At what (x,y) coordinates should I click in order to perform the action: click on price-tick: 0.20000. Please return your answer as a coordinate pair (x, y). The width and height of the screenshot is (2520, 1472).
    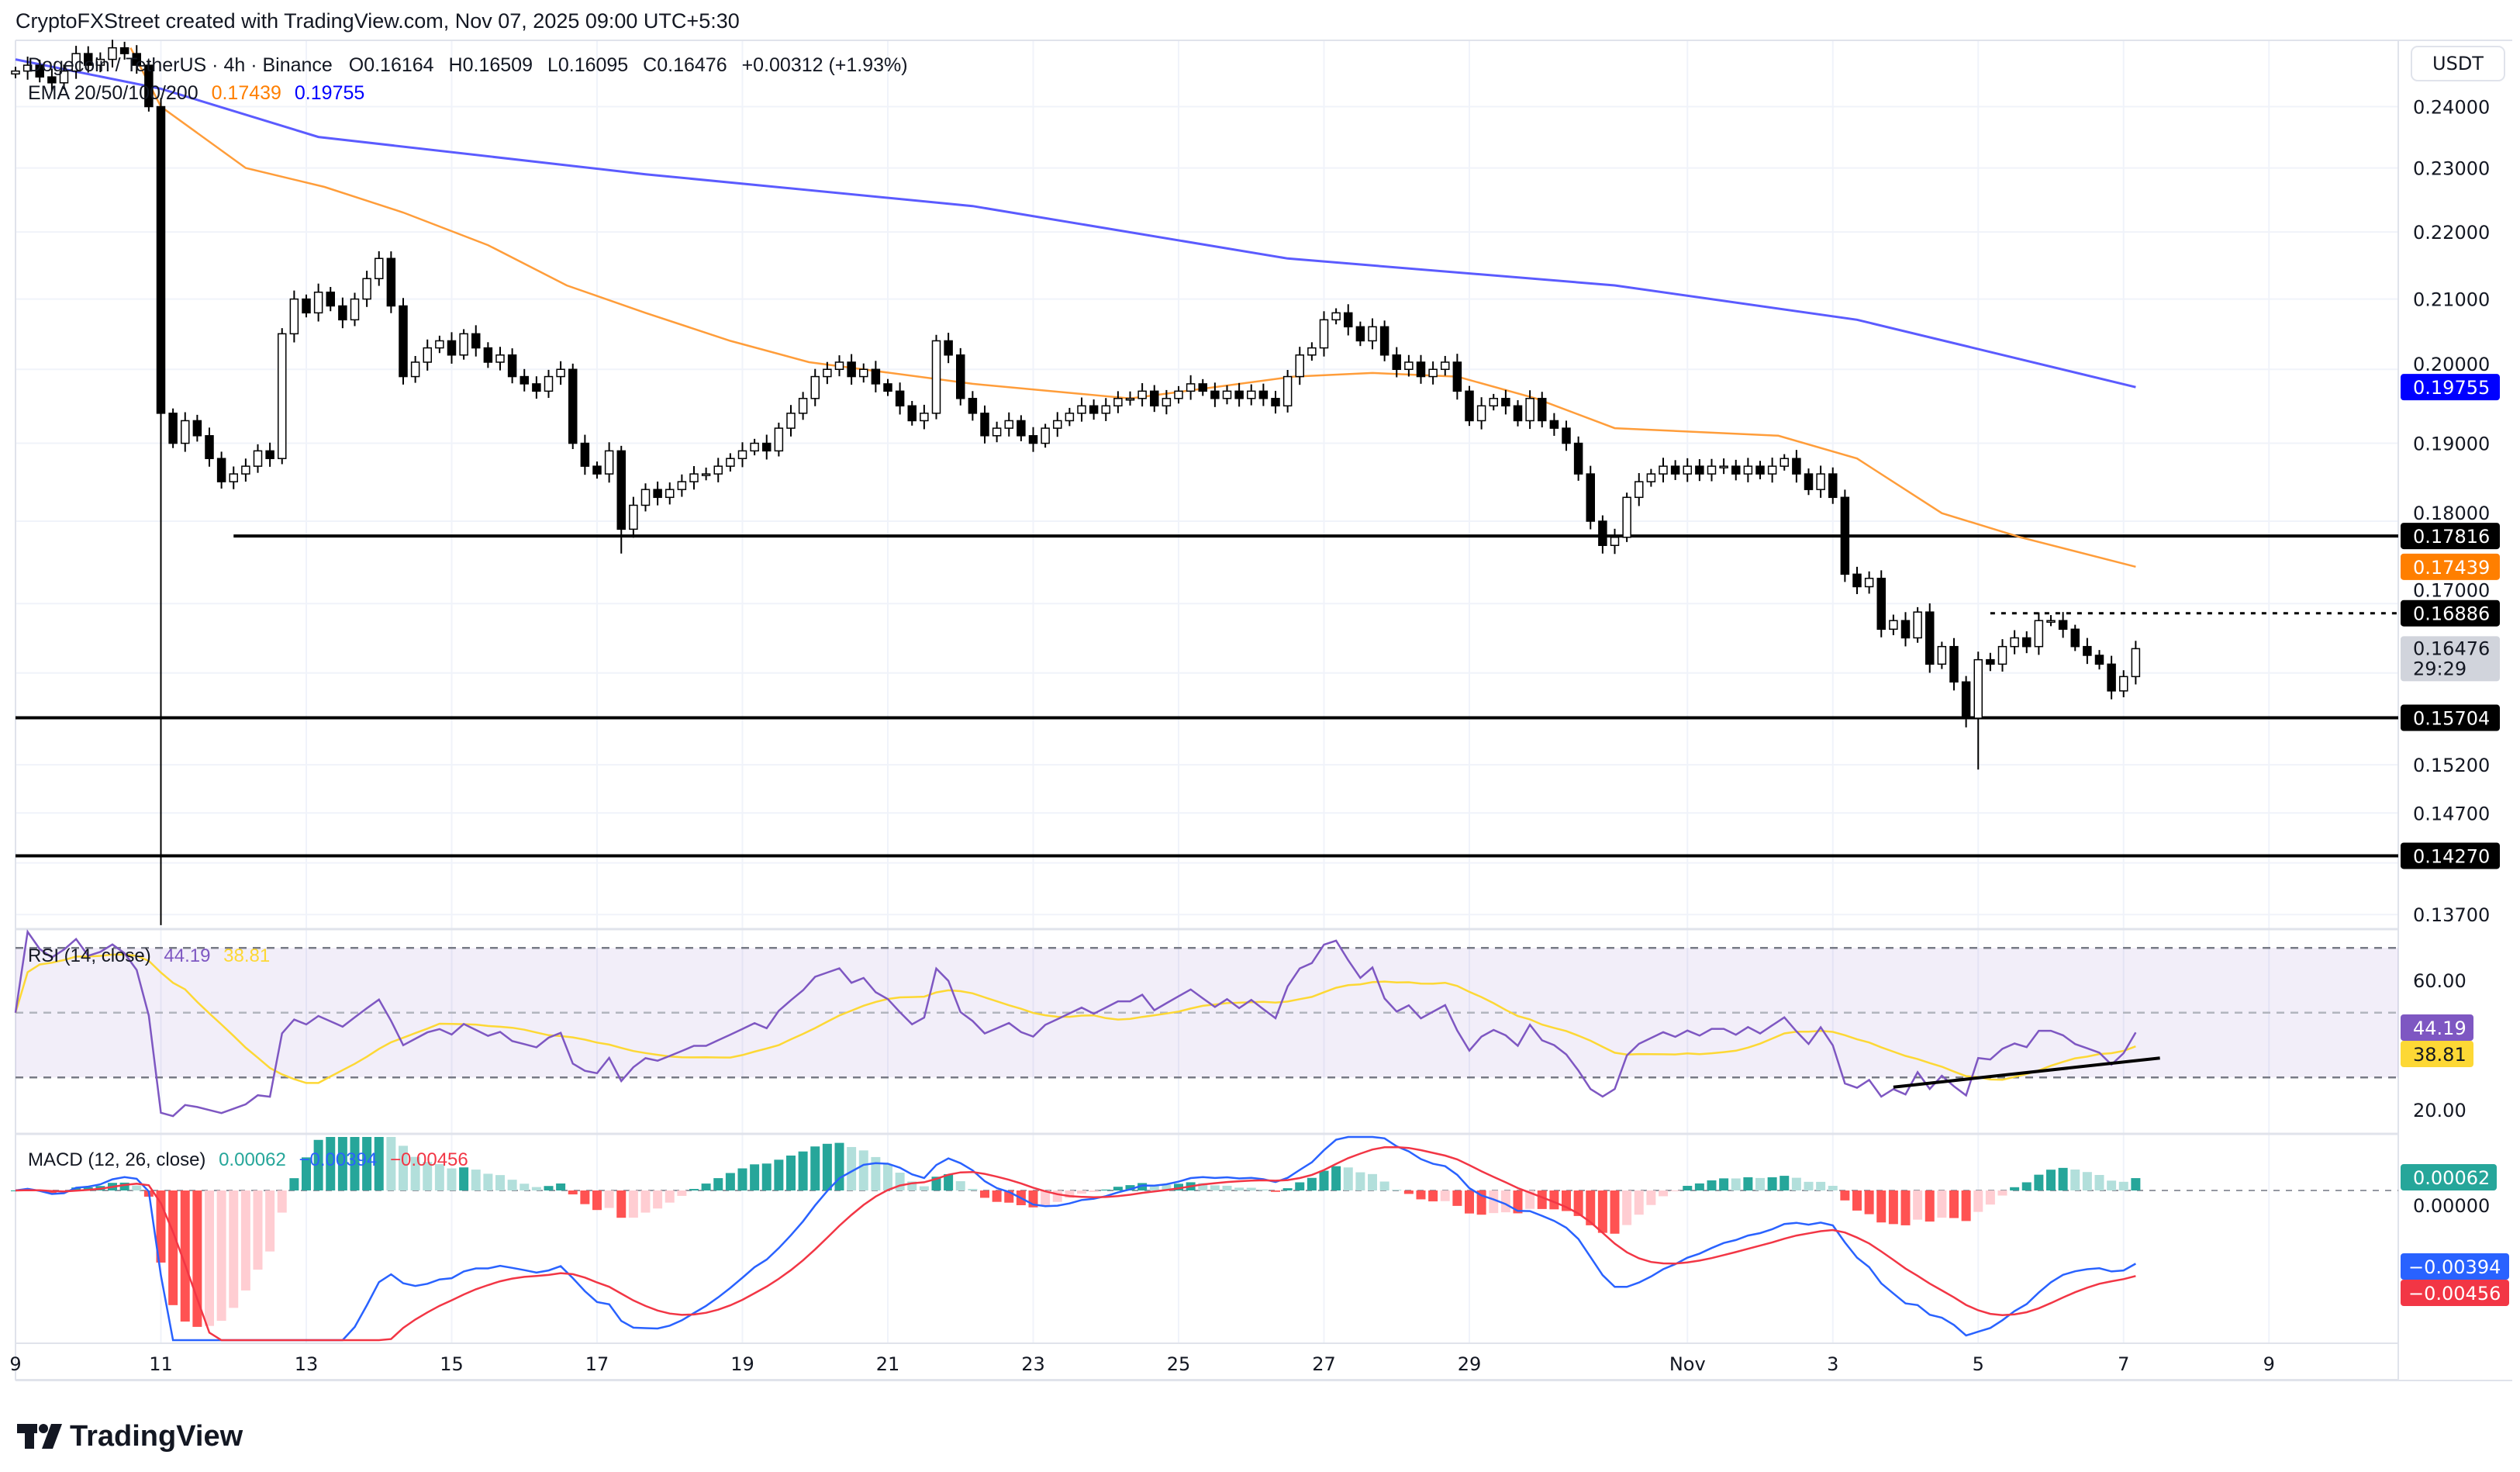
    Looking at the image, I should click on (2451, 364).